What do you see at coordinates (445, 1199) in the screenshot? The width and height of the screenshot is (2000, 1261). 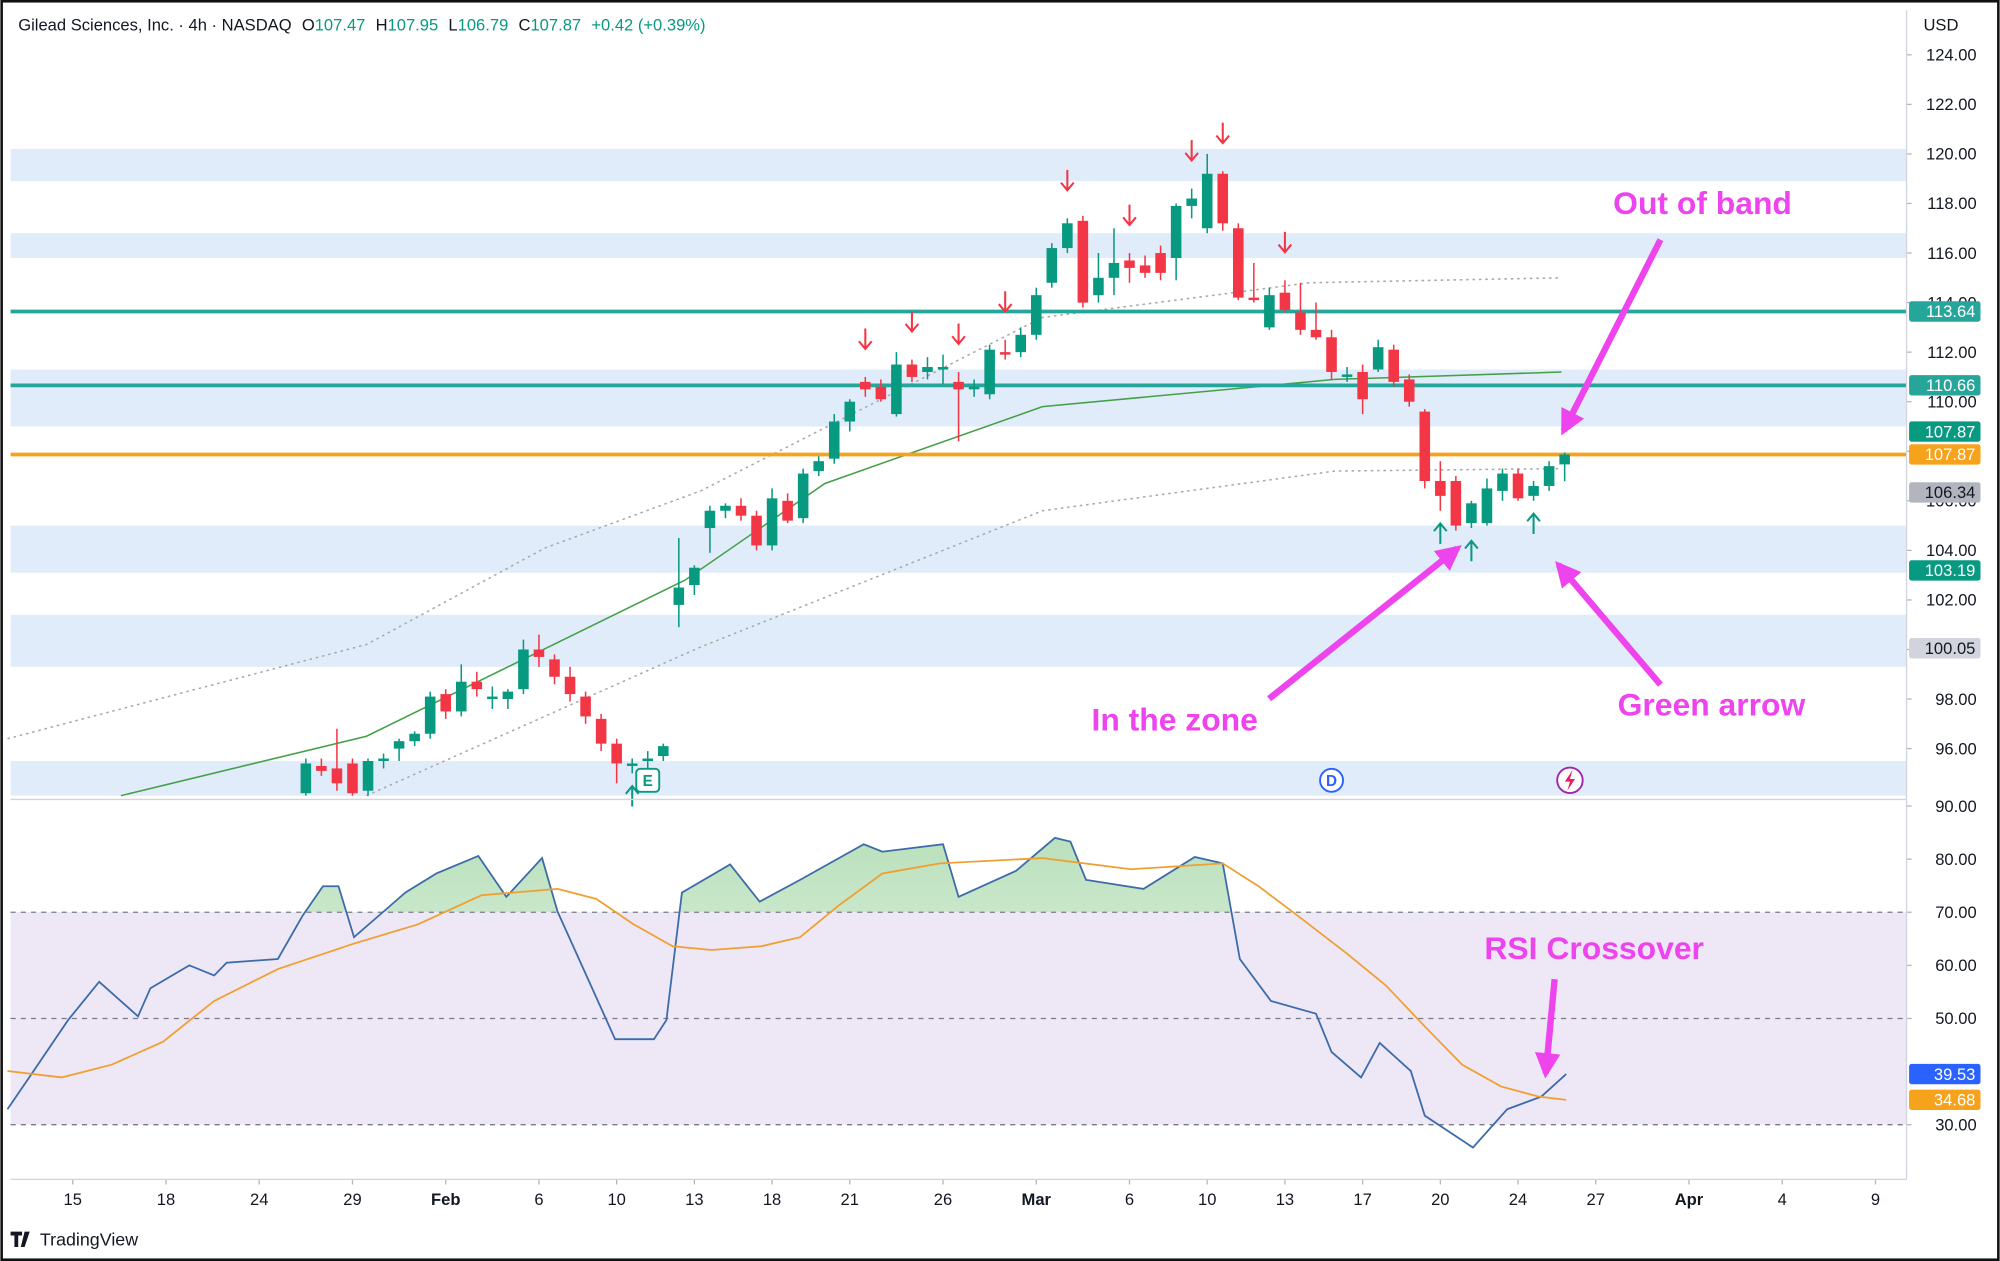 I see `x-tick-label: Feb` at bounding box center [445, 1199].